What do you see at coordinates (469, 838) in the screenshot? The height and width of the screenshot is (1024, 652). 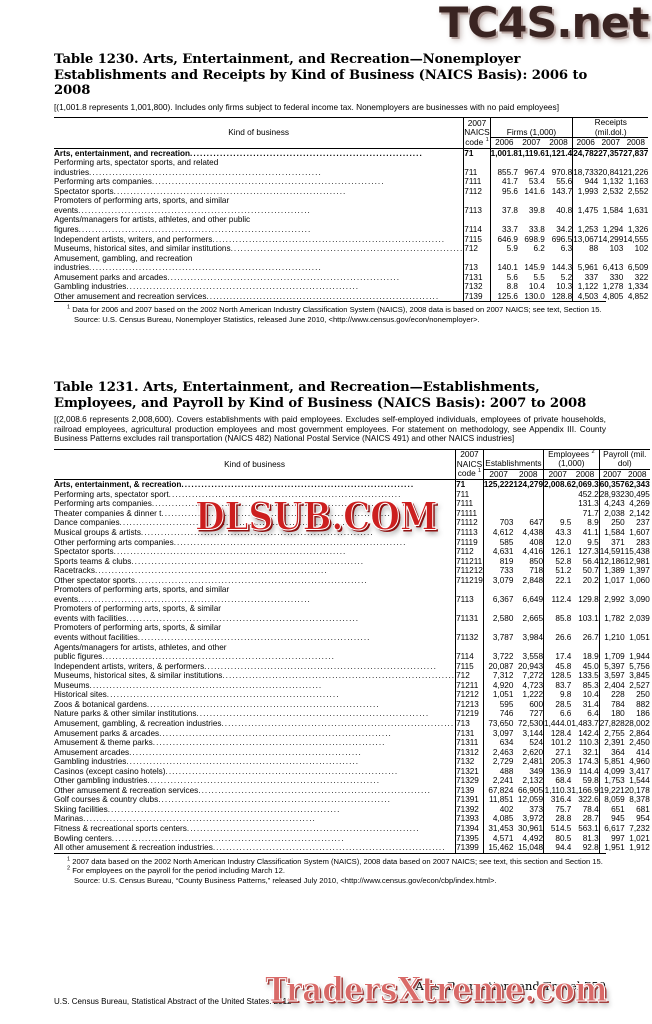 I see `row-naics-code: 71395` at bounding box center [469, 838].